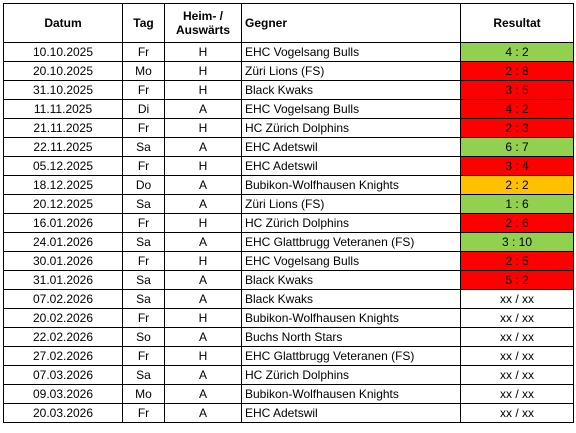 The image size is (576, 433). What do you see at coordinates (203, 30) in the screenshot?
I see `header-home-away-line2: Auswärts` at bounding box center [203, 30].